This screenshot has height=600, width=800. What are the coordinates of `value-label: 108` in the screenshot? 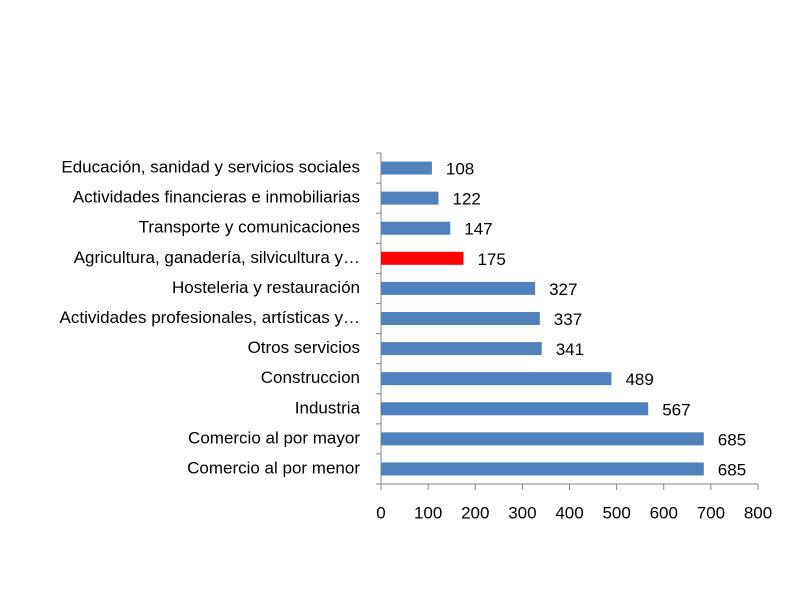 It's located at (460, 169).